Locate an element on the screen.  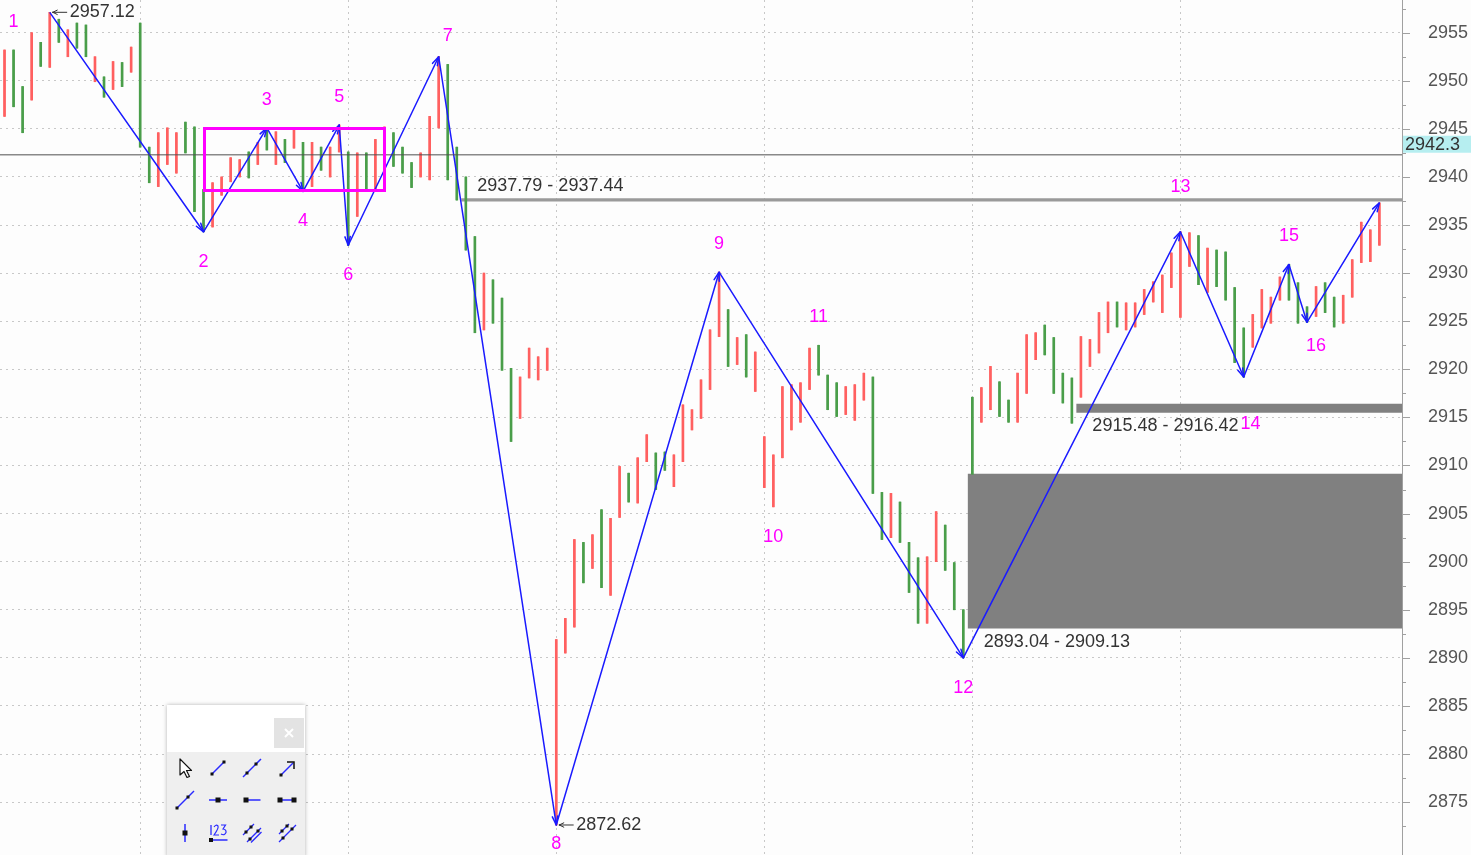
text: 13 is located at coordinates (1180, 186).